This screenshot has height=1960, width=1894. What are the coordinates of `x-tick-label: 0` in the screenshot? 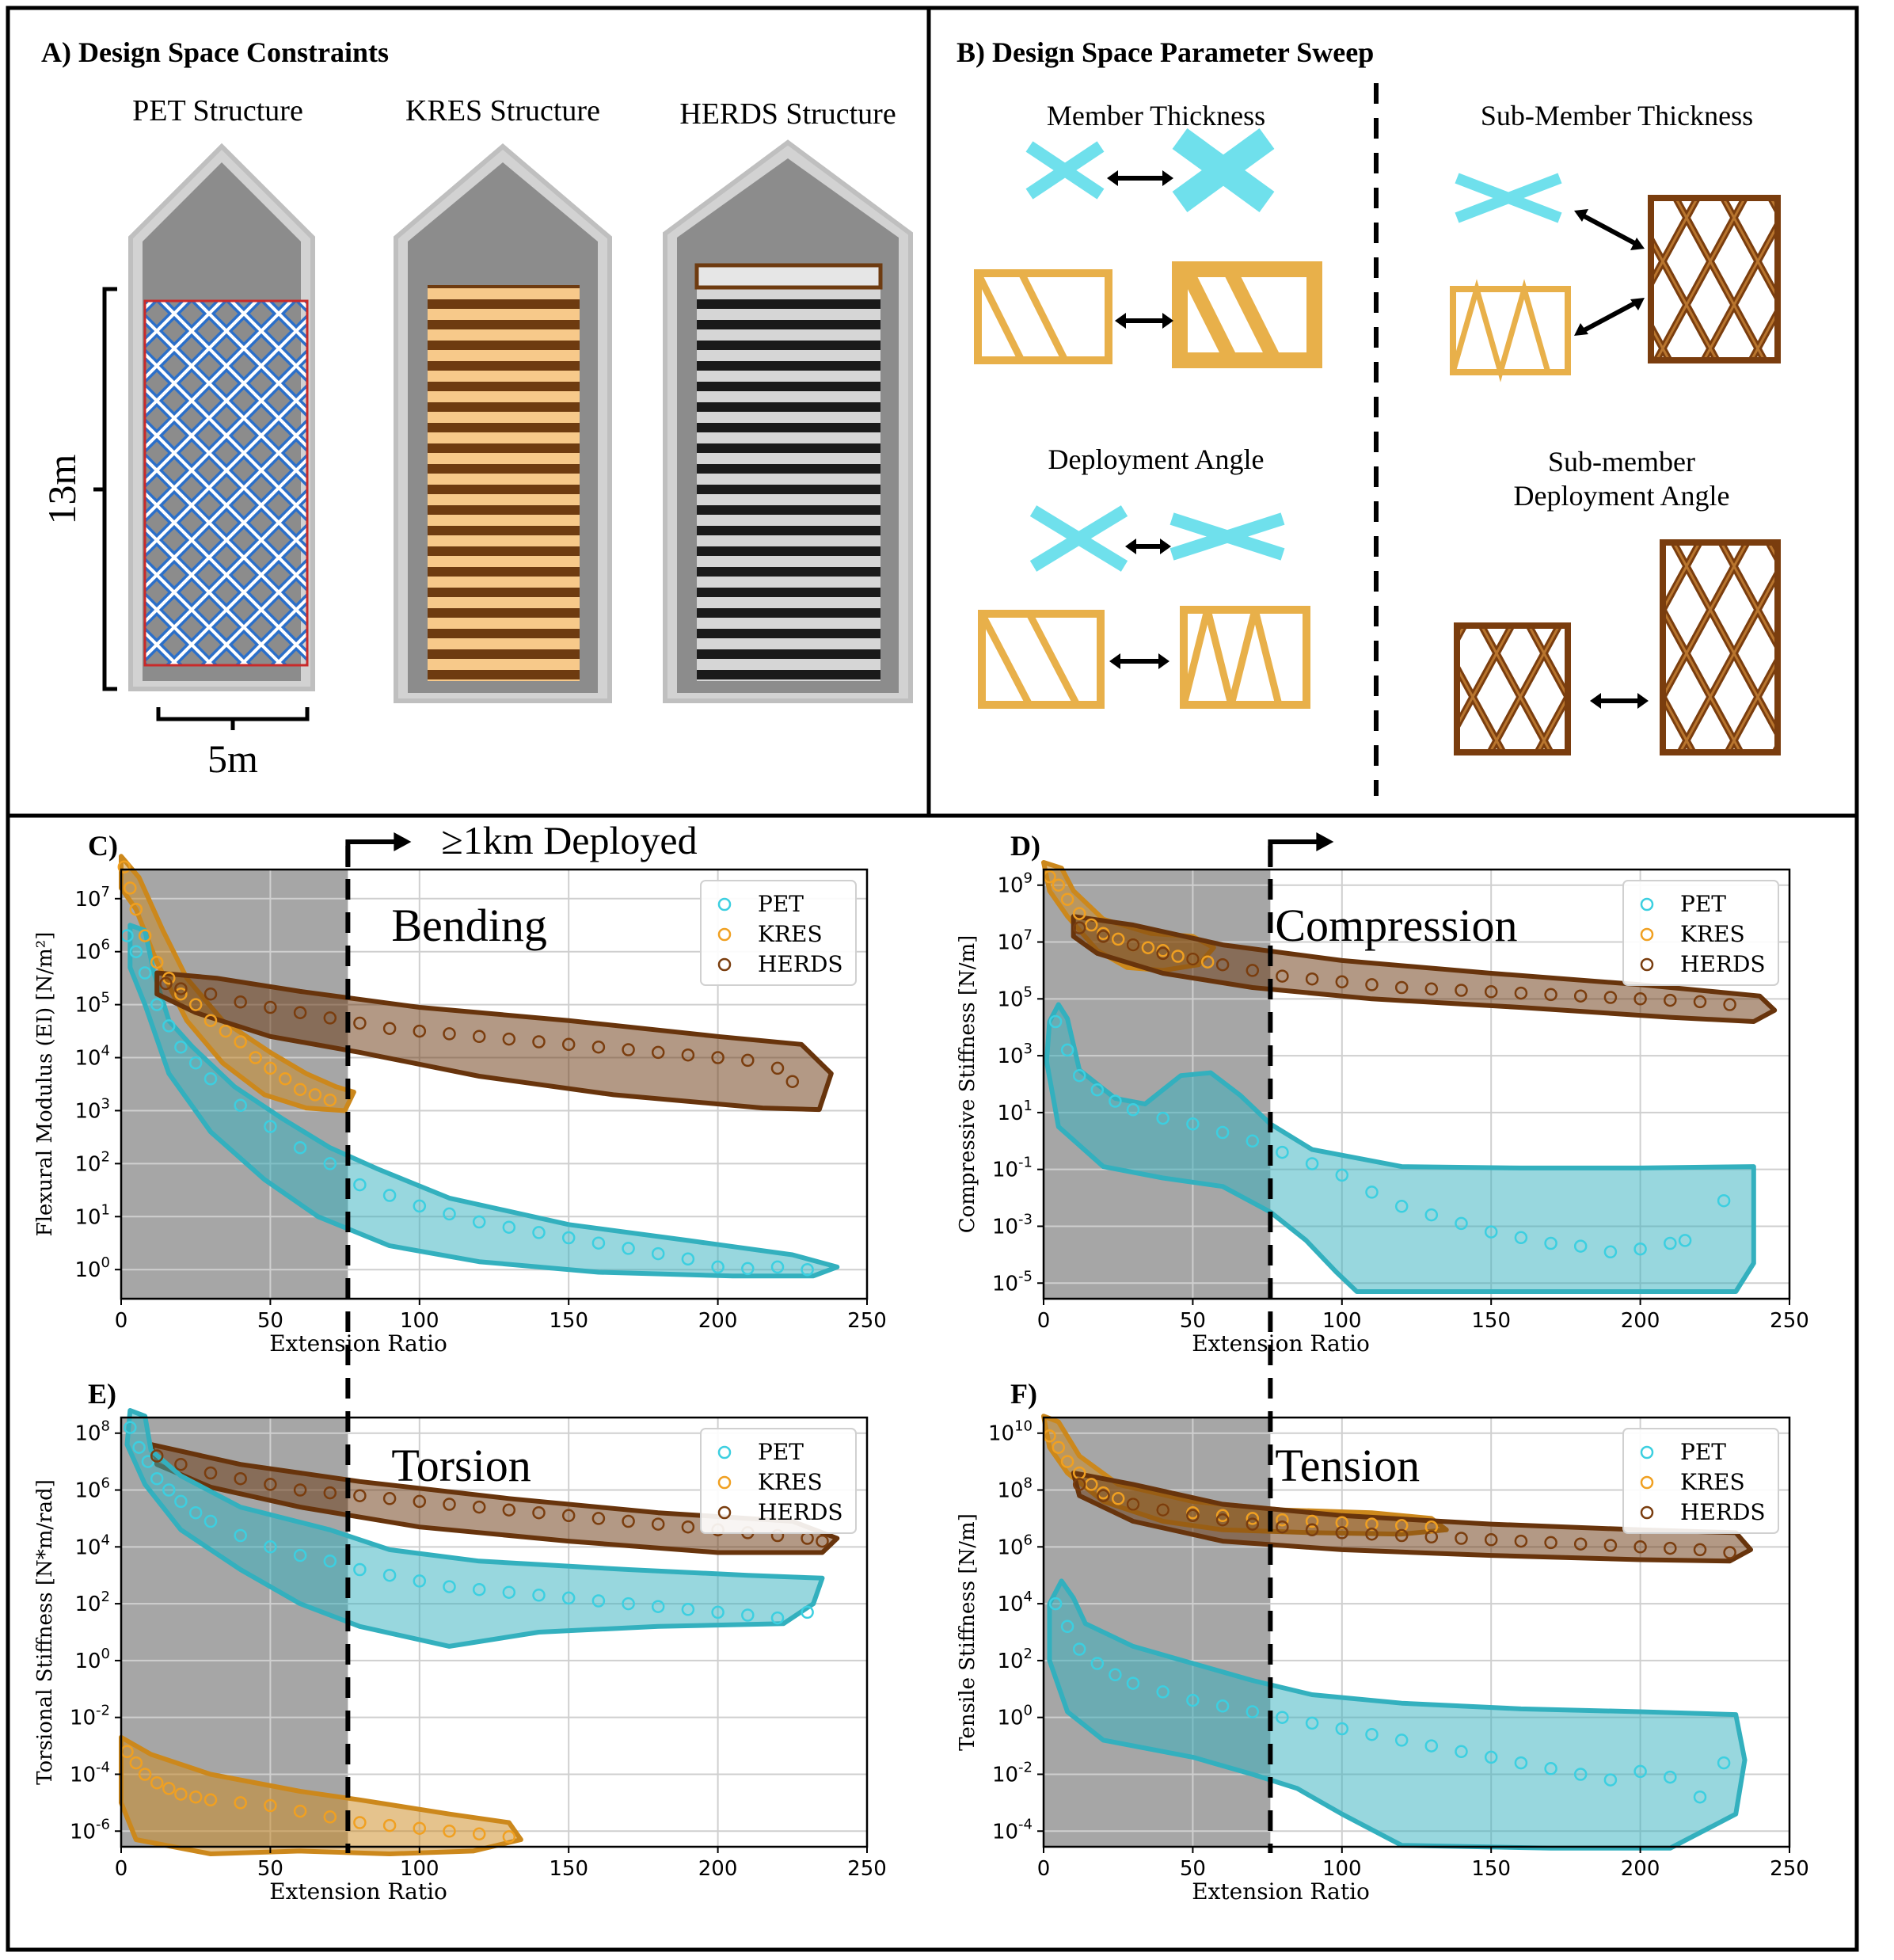 It's located at (1044, 1869).